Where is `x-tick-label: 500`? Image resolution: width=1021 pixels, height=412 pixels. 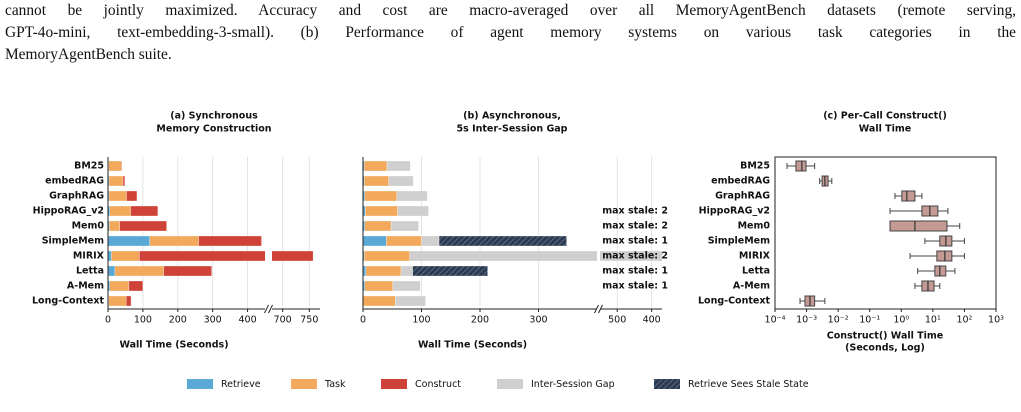 x-tick-label: 500 is located at coordinates (617, 320).